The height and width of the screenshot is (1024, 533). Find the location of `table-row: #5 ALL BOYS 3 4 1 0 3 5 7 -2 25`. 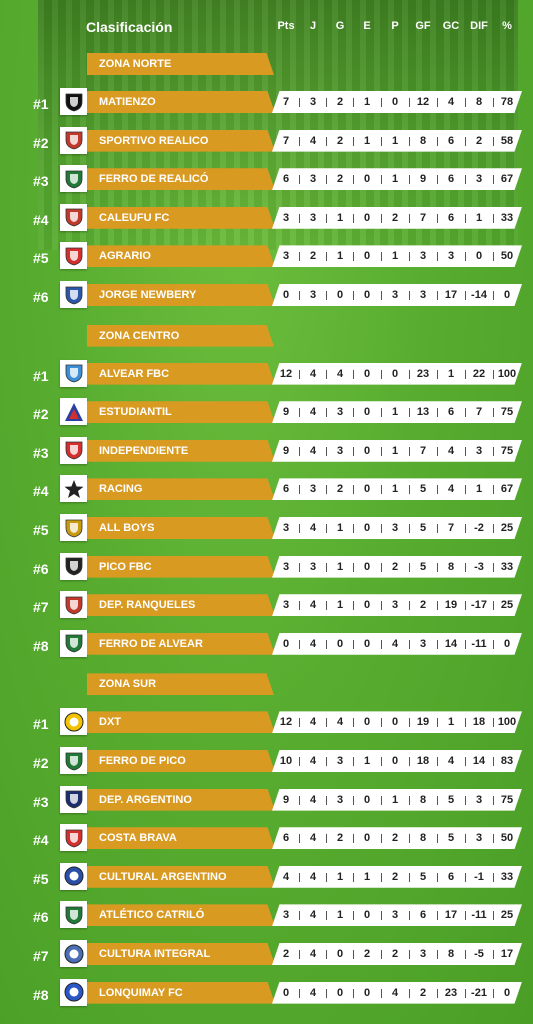

table-row: #5 ALL BOYS 3 4 1 0 3 5 7 -2 25 is located at coordinates (266, 527).